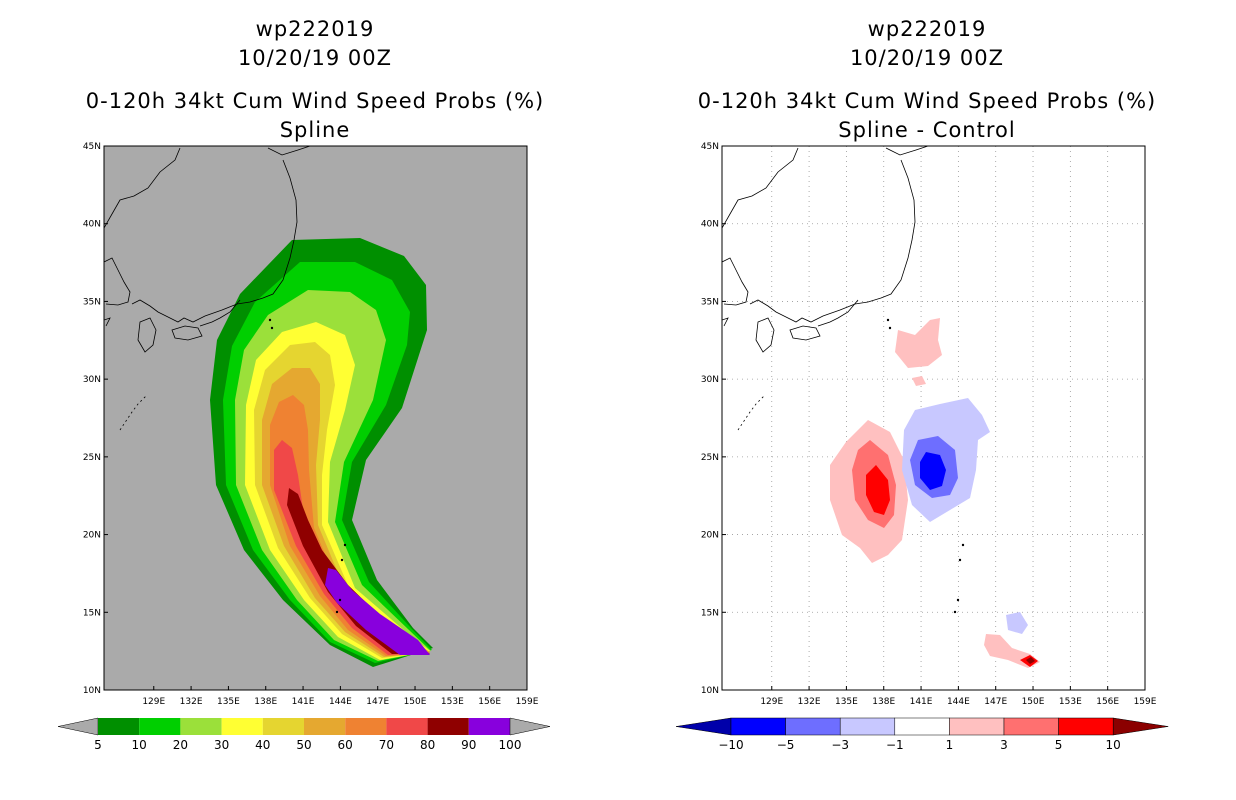 This screenshot has height=800, width=1236. What do you see at coordinates (315, 130) in the screenshot?
I see `left-subtitle: Spline` at bounding box center [315, 130].